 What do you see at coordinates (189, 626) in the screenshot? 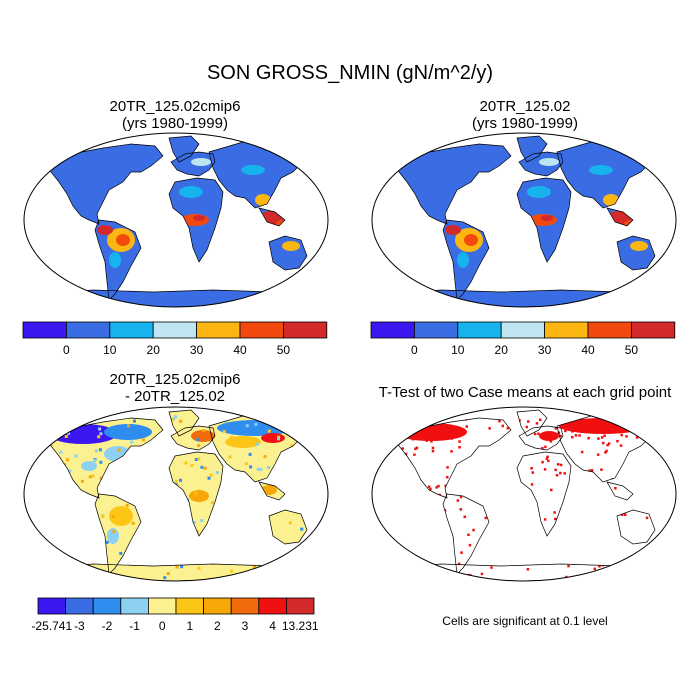
I see `colorbar-tick-label: 1` at bounding box center [189, 626].